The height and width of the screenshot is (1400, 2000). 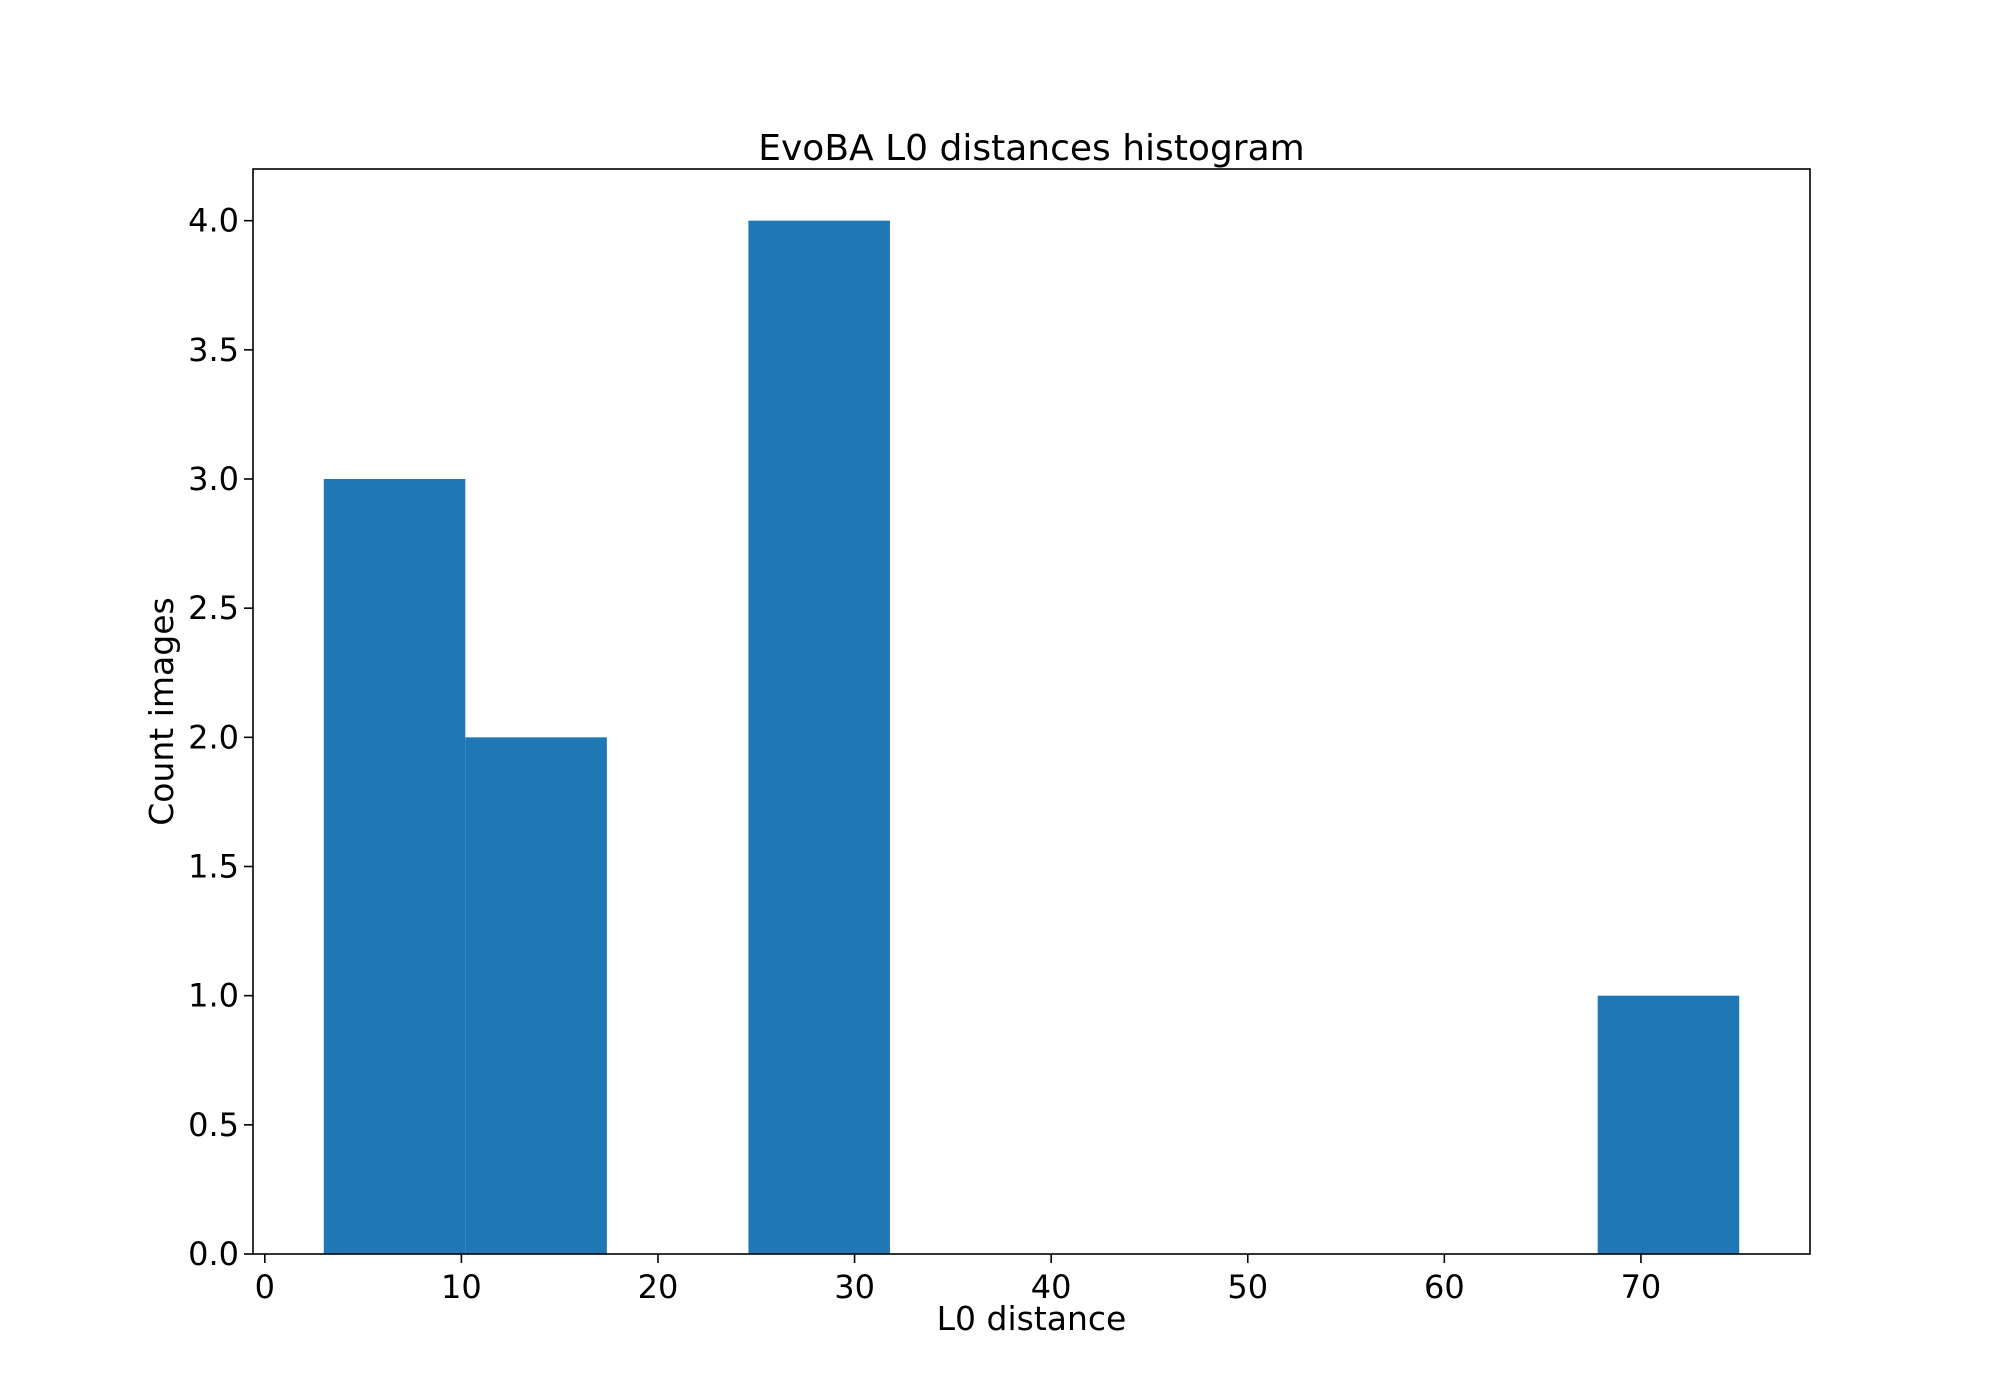 What do you see at coordinates (213, 221) in the screenshot?
I see `y-tick-label: 4.0` at bounding box center [213, 221].